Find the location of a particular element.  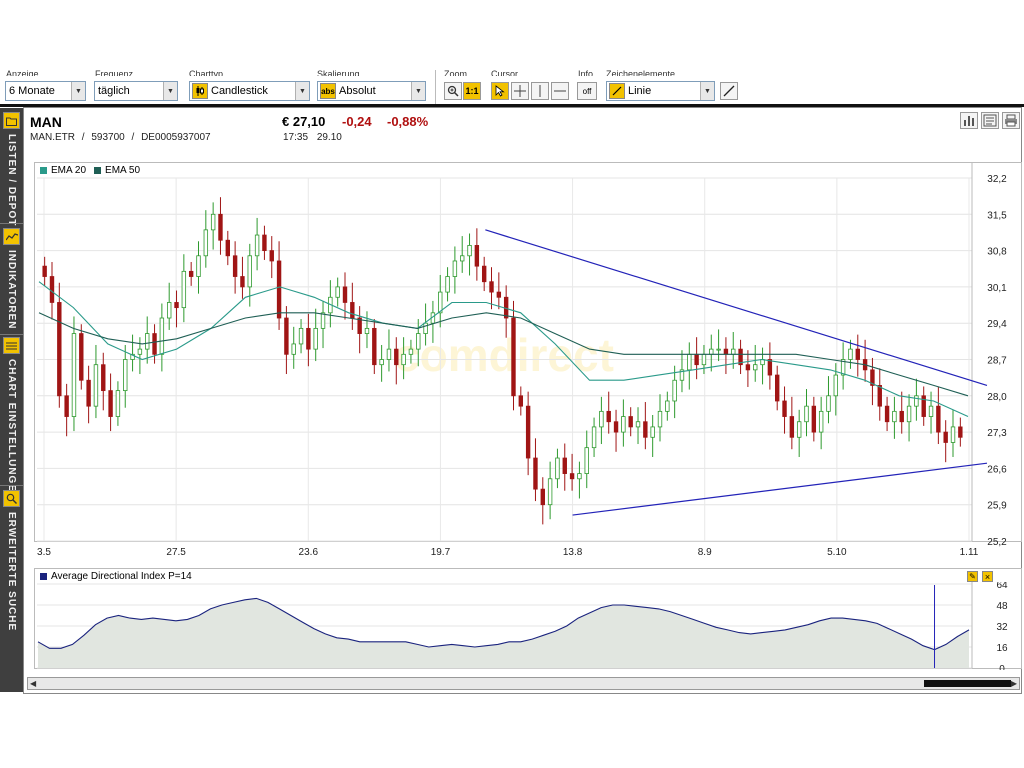

vertical-line-icon is located at coordinates (540, 91).